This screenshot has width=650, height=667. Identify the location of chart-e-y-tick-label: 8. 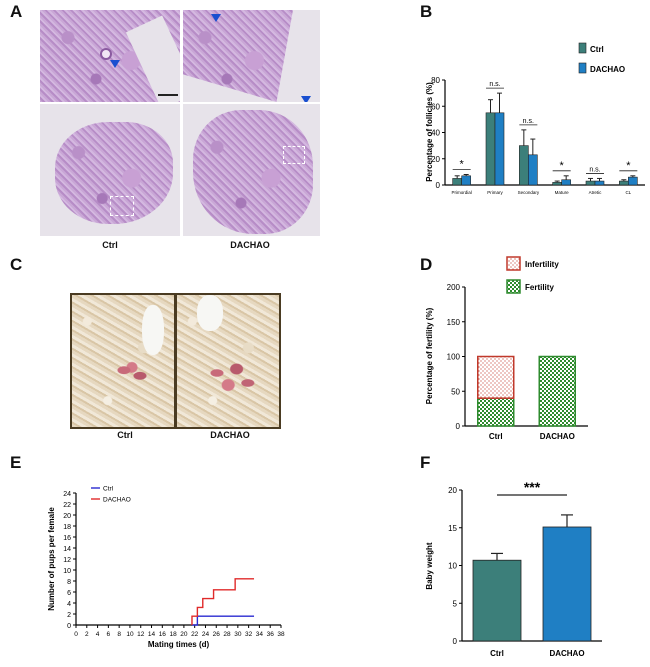
(69, 582).